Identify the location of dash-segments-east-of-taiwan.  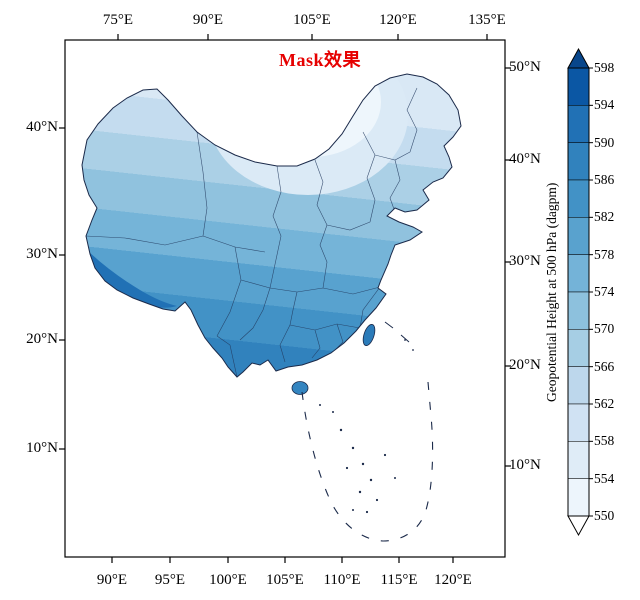
(397, 332).